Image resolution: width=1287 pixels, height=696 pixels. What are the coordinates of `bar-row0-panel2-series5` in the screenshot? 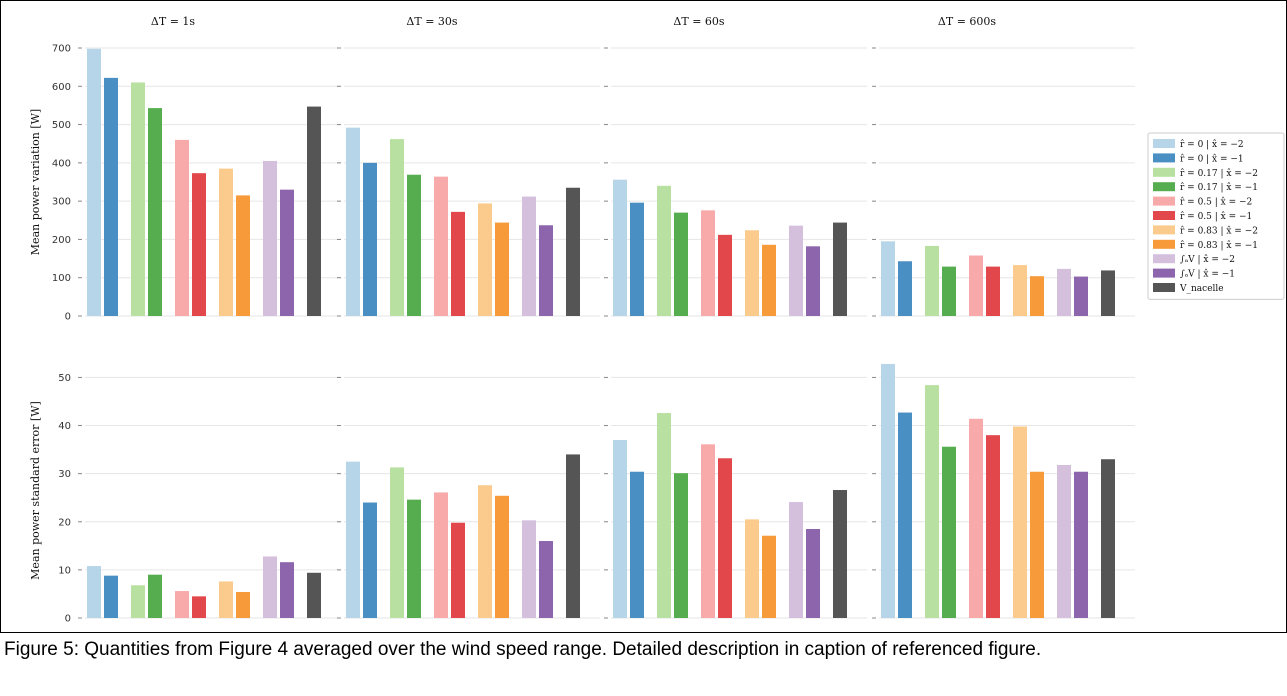 It's located at (725, 275).